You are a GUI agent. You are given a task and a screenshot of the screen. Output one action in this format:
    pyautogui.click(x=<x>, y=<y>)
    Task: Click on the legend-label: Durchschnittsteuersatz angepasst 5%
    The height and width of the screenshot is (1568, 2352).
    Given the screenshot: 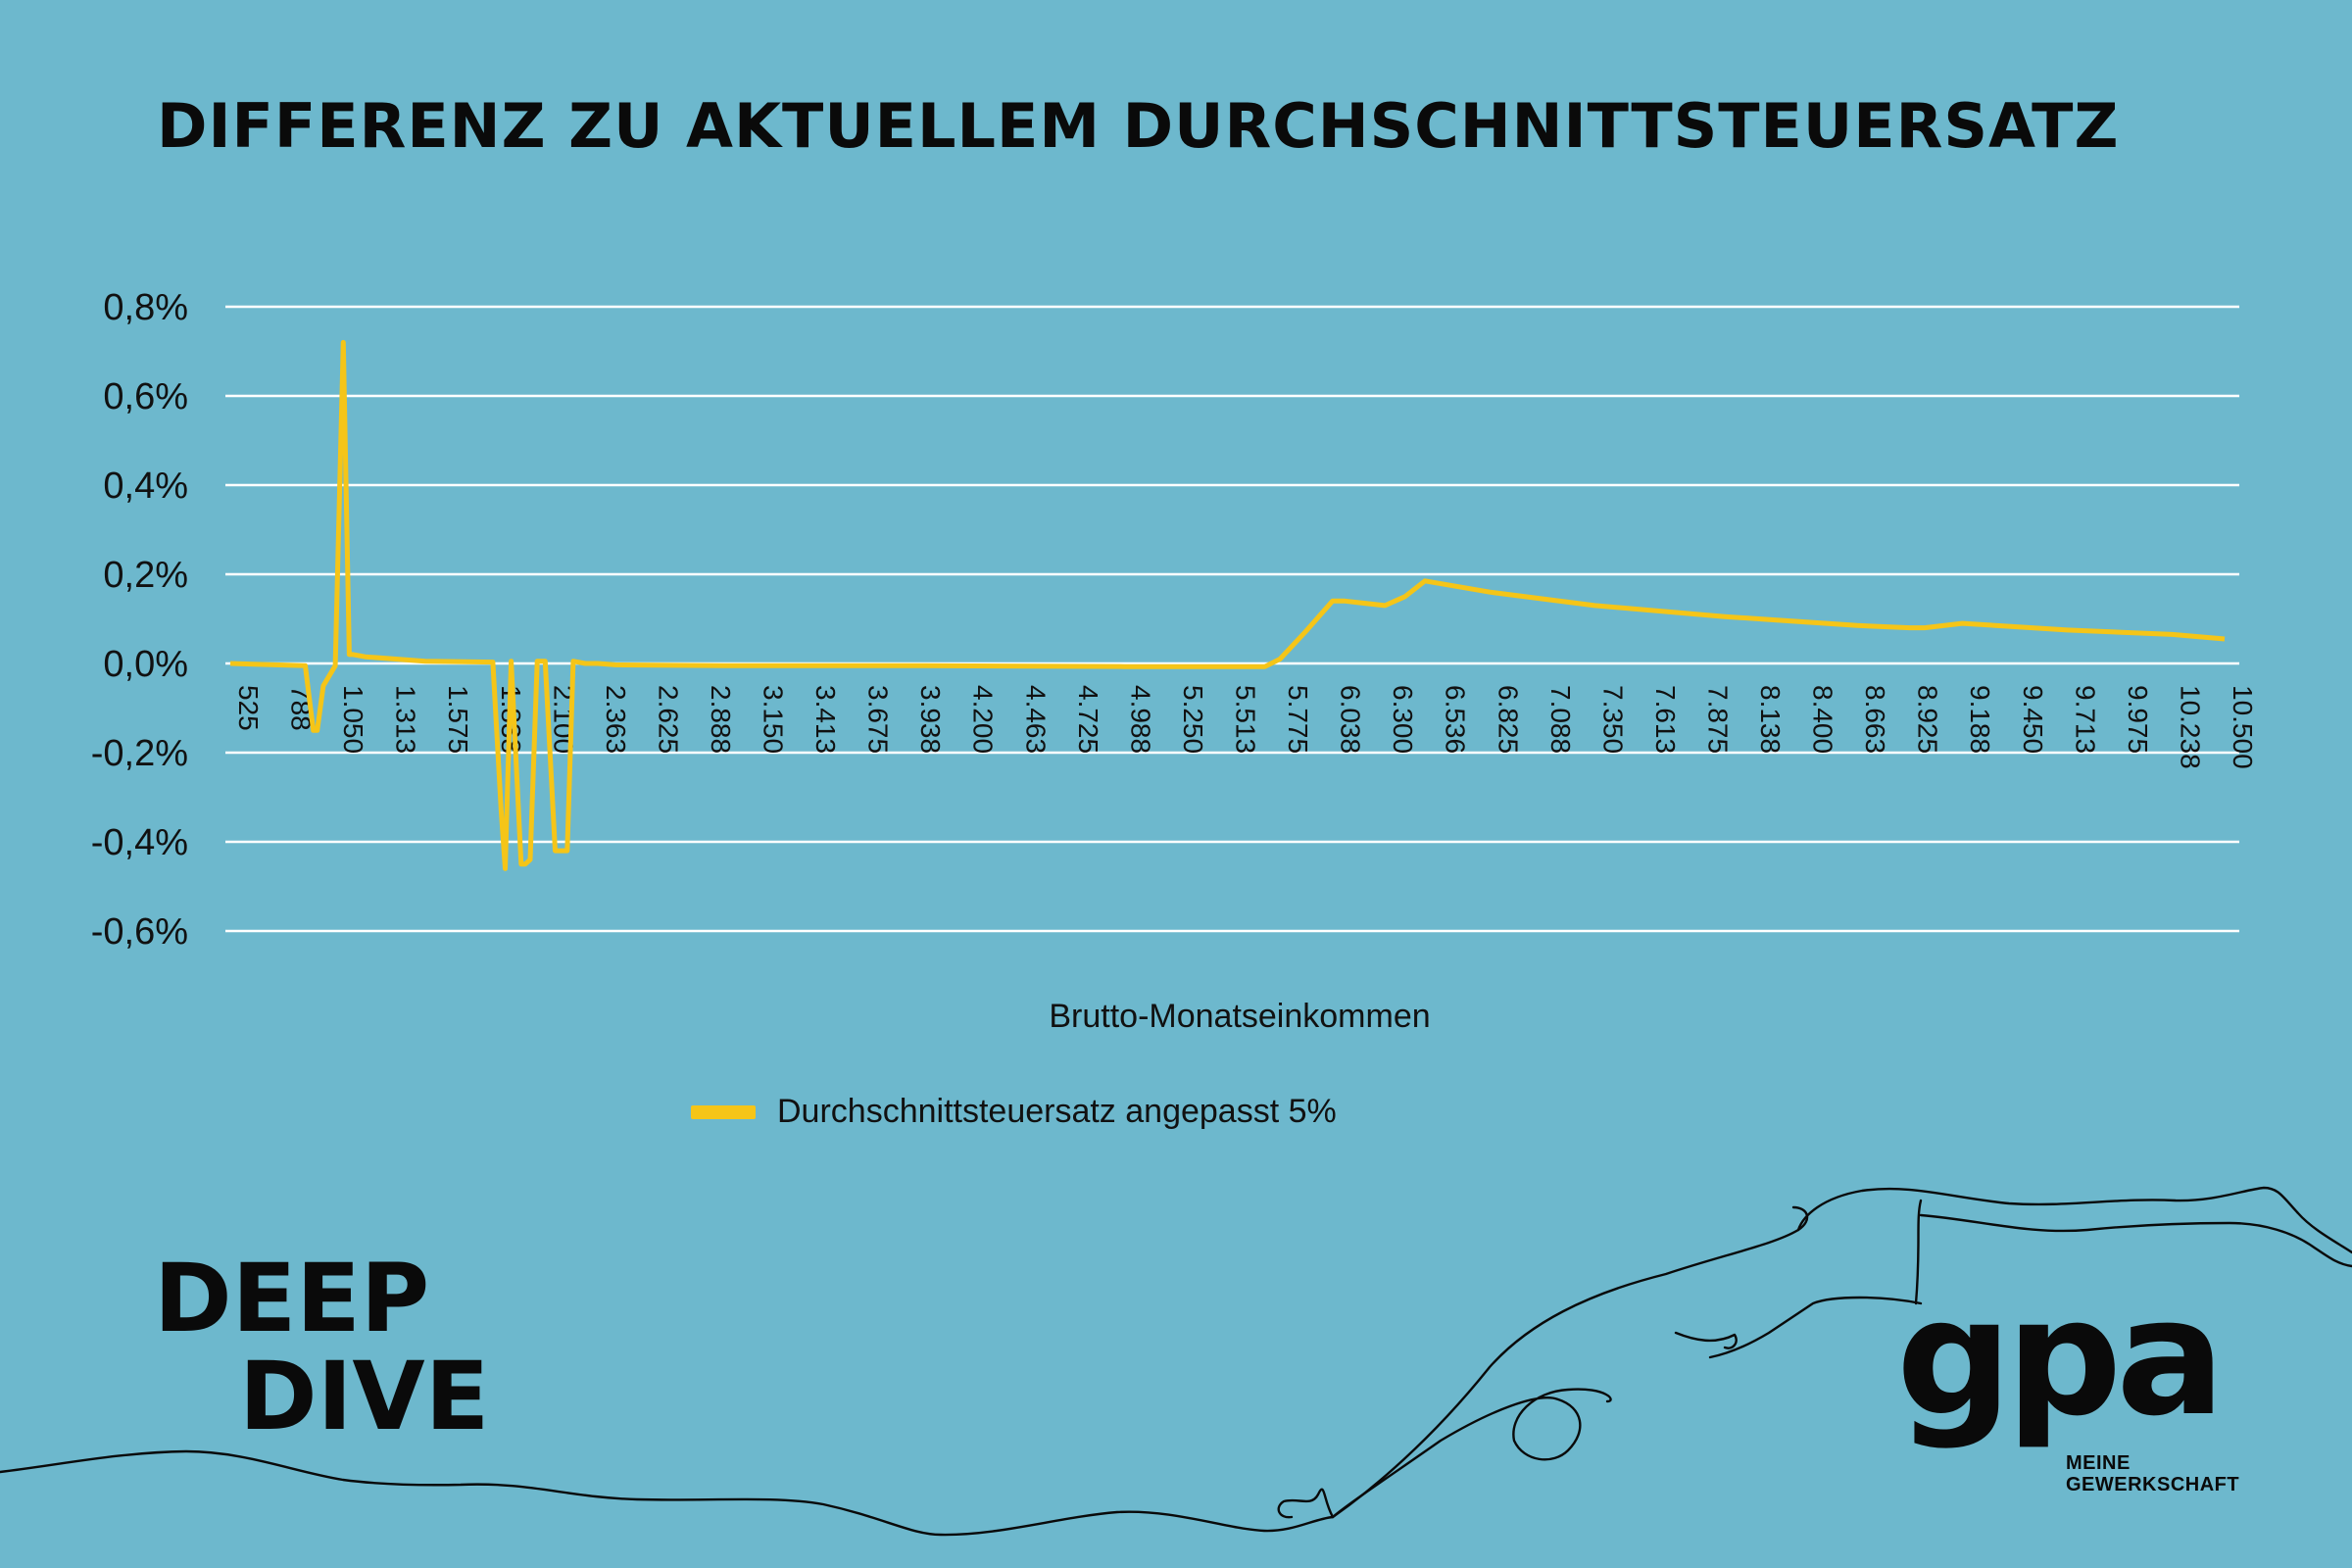 What is the action you would take?
    pyautogui.click(x=1057, y=1111)
    